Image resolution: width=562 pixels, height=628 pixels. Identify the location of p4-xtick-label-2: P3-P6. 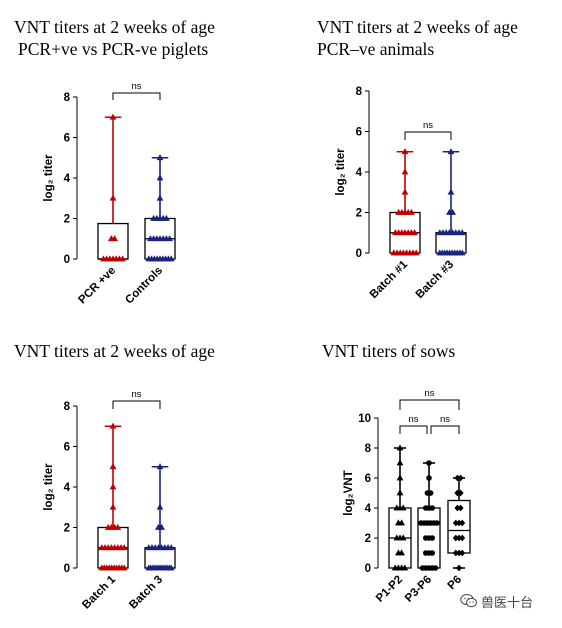
(418, 589).